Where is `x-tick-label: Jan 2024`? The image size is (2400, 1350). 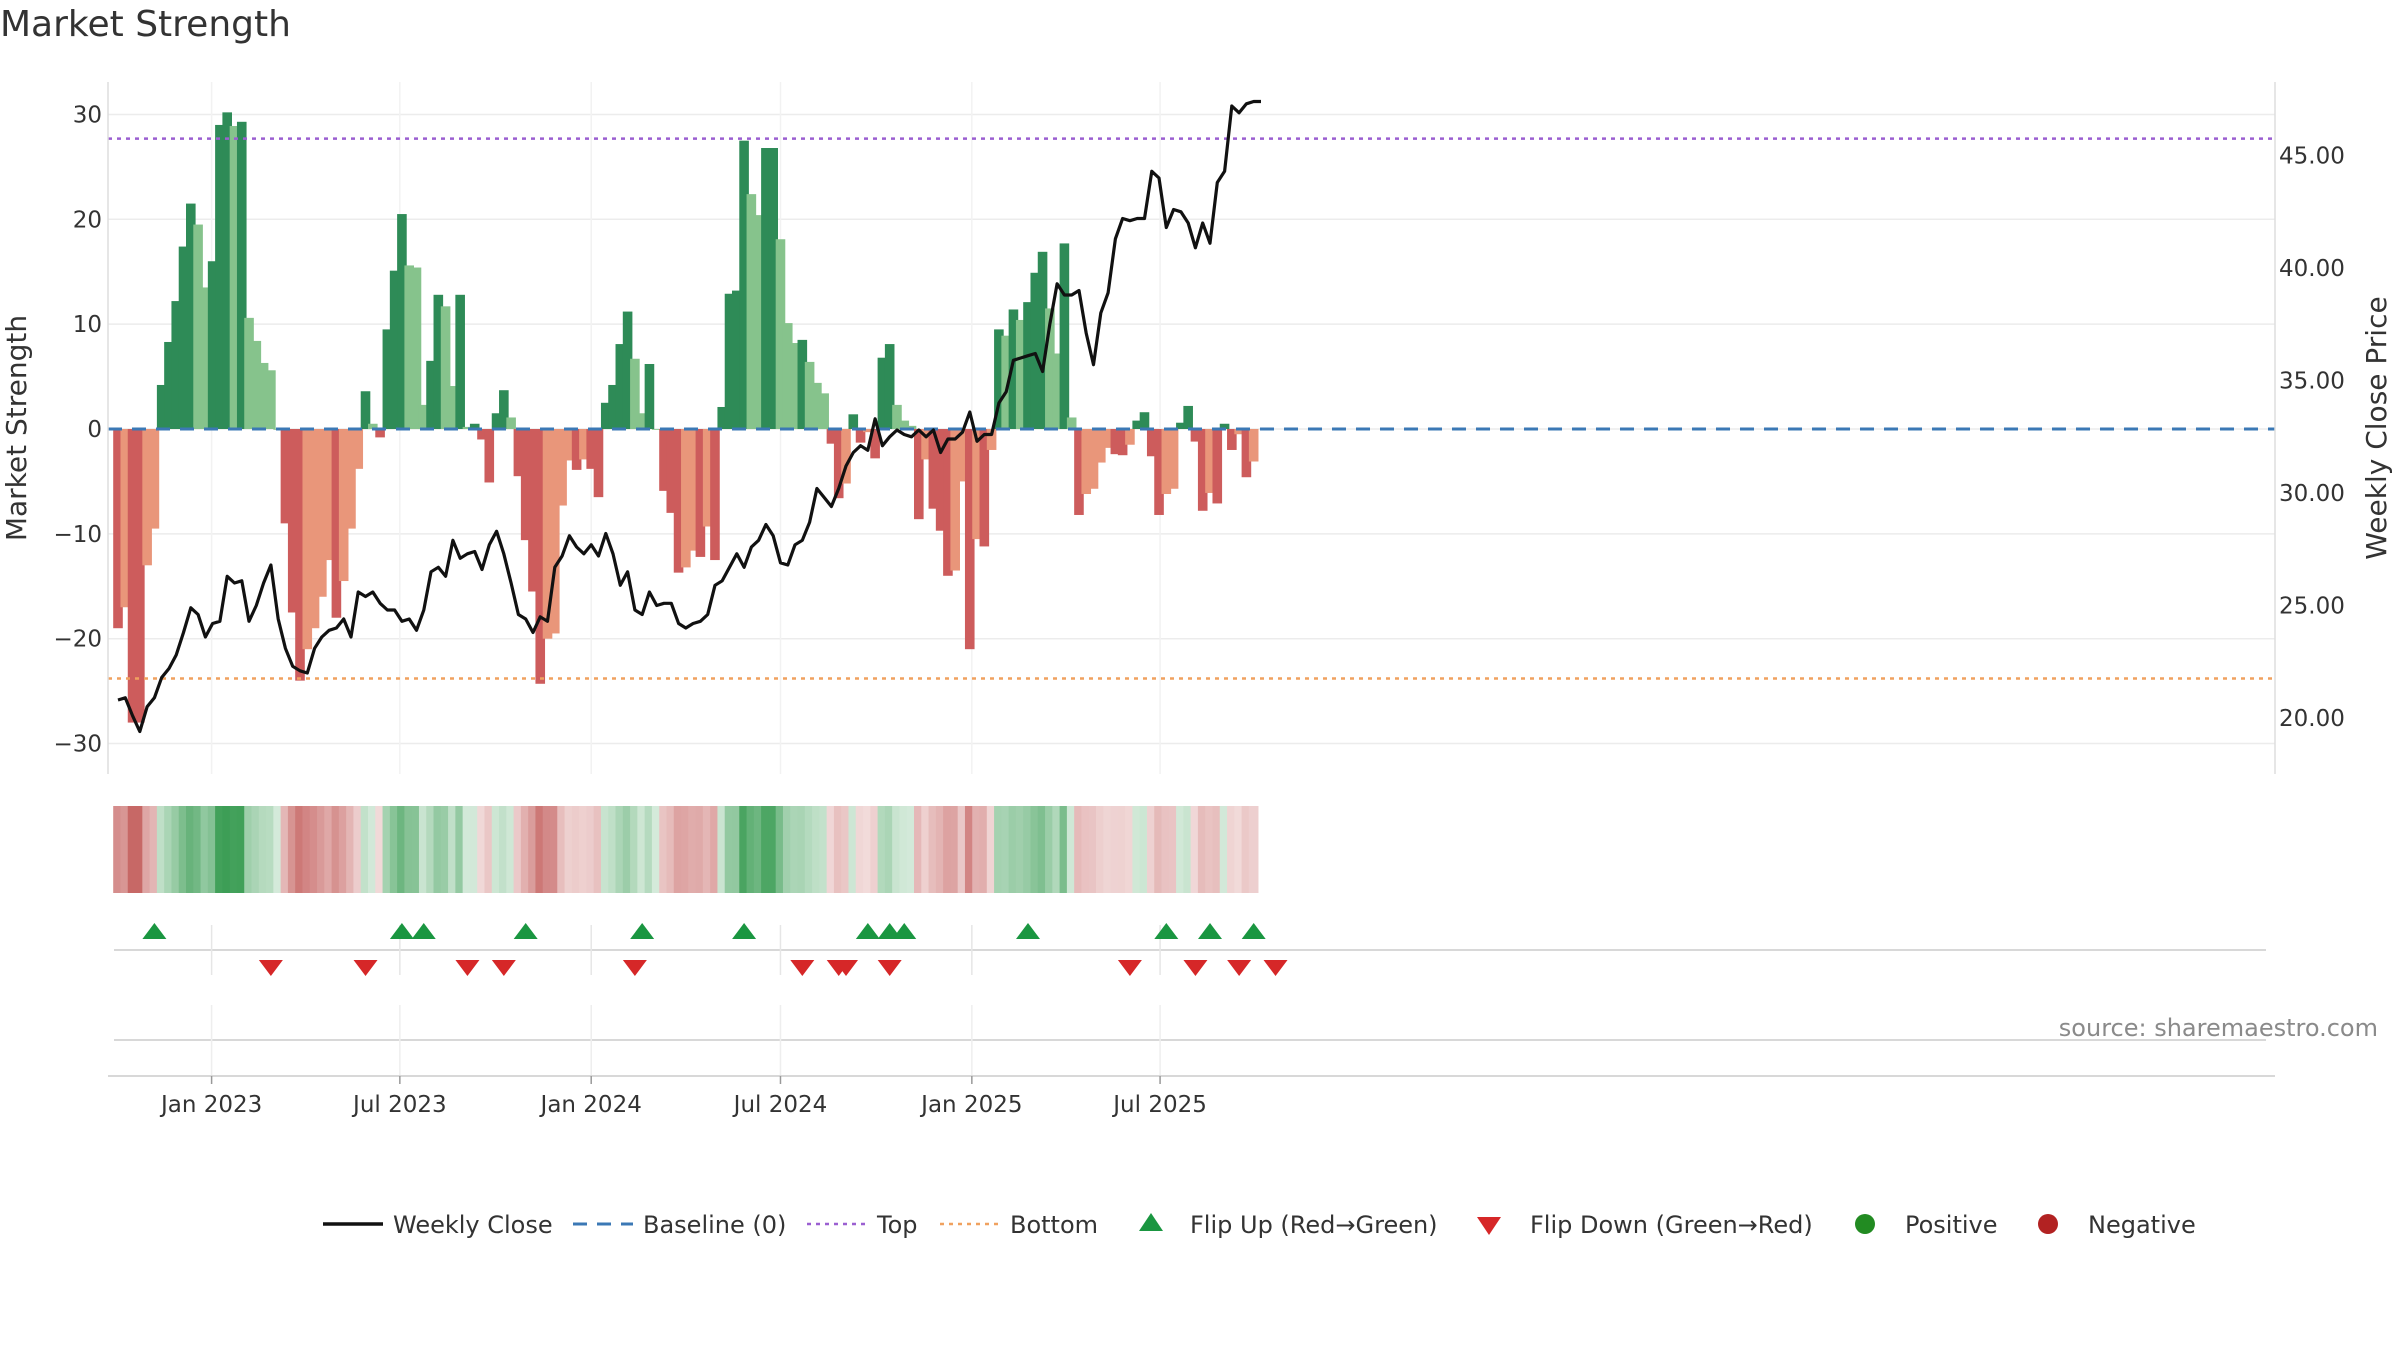
x-tick-label: Jan 2024 is located at coordinates (590, 1105).